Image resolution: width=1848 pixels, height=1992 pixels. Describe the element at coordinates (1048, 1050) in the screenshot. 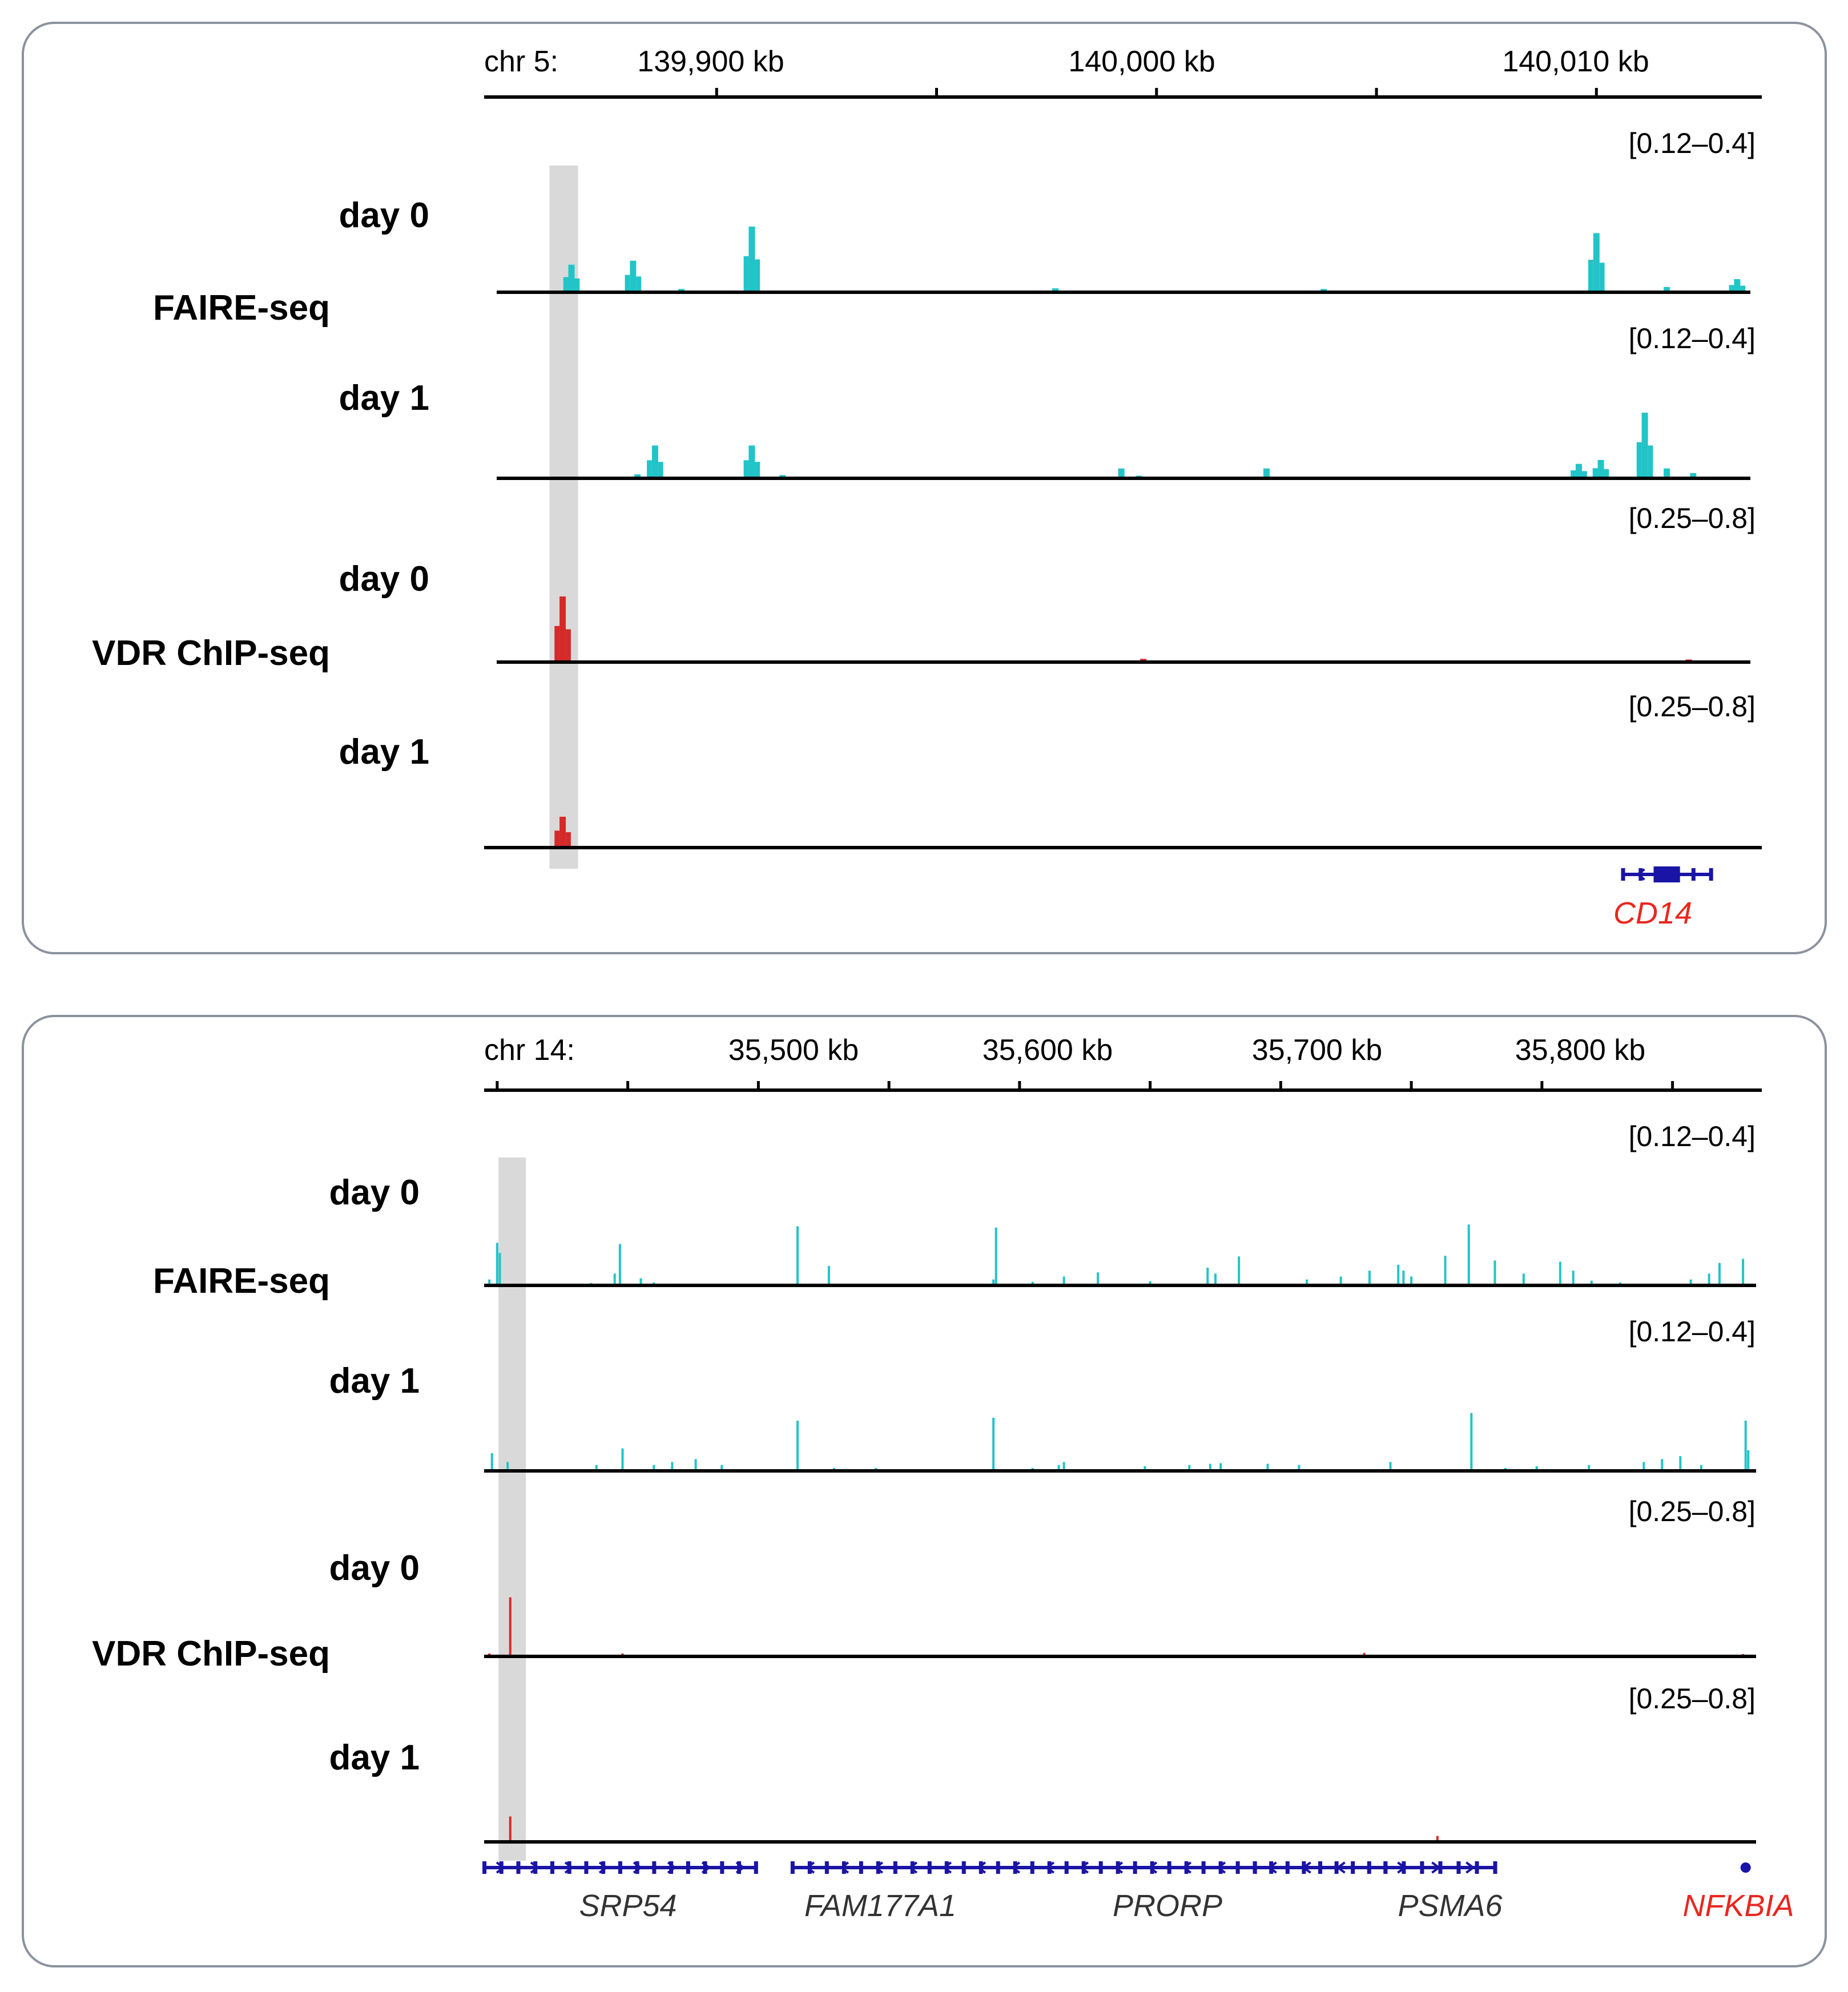

I see `tick-label: 35,600 kb` at that location.